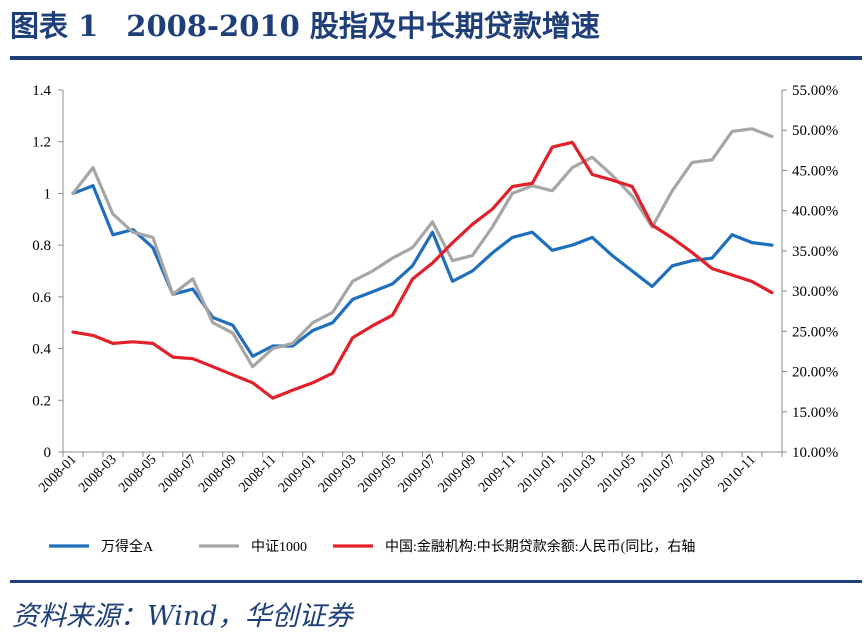 Image resolution: width=867 pixels, height=636 pixels. I want to click on x-tick-label: 2009-09, so click(458, 474).